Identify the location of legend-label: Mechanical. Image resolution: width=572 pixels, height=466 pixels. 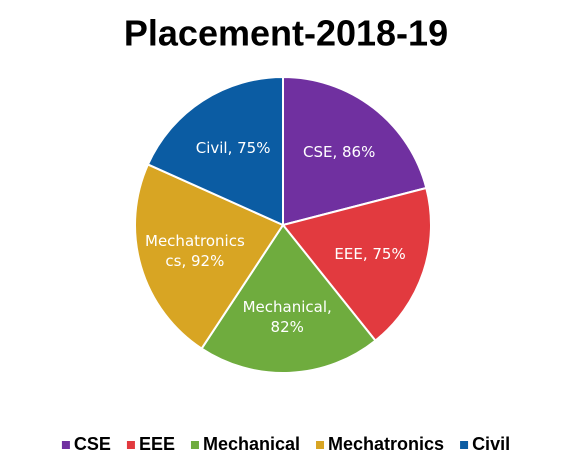
(251, 444).